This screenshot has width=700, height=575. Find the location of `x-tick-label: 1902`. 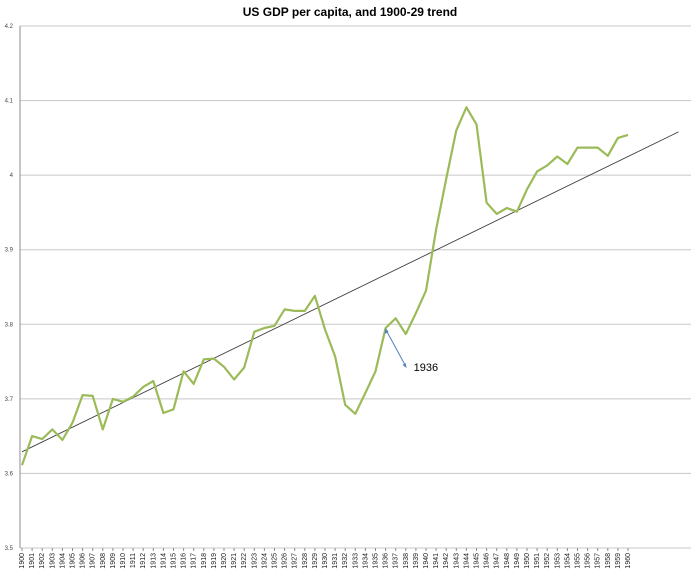

x-tick-label: 1902 is located at coordinates (42, 561).